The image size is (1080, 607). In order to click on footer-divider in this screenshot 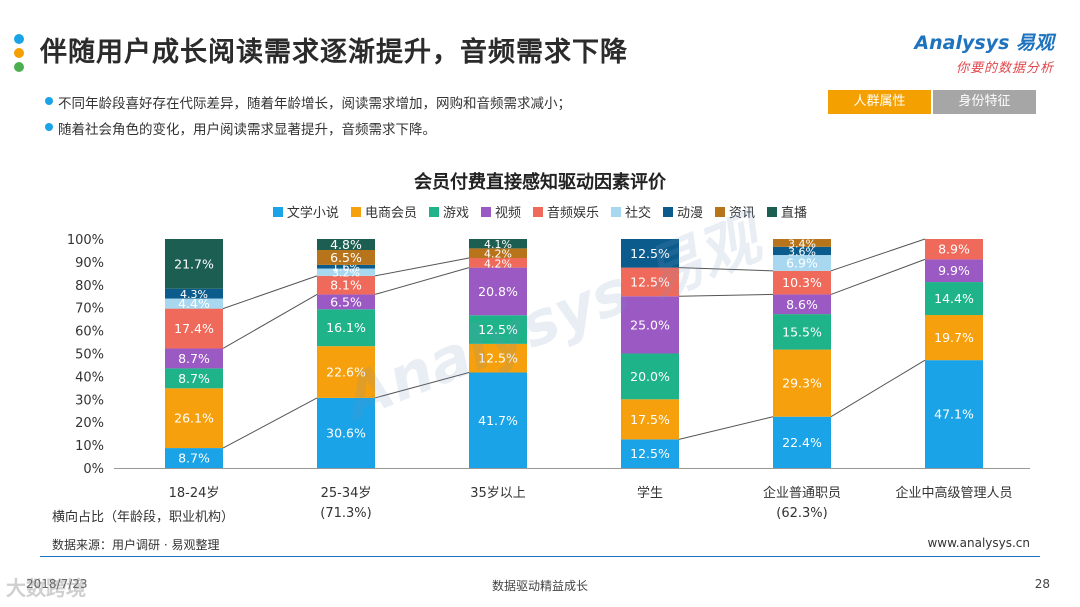, I will do `click(540, 556)`.